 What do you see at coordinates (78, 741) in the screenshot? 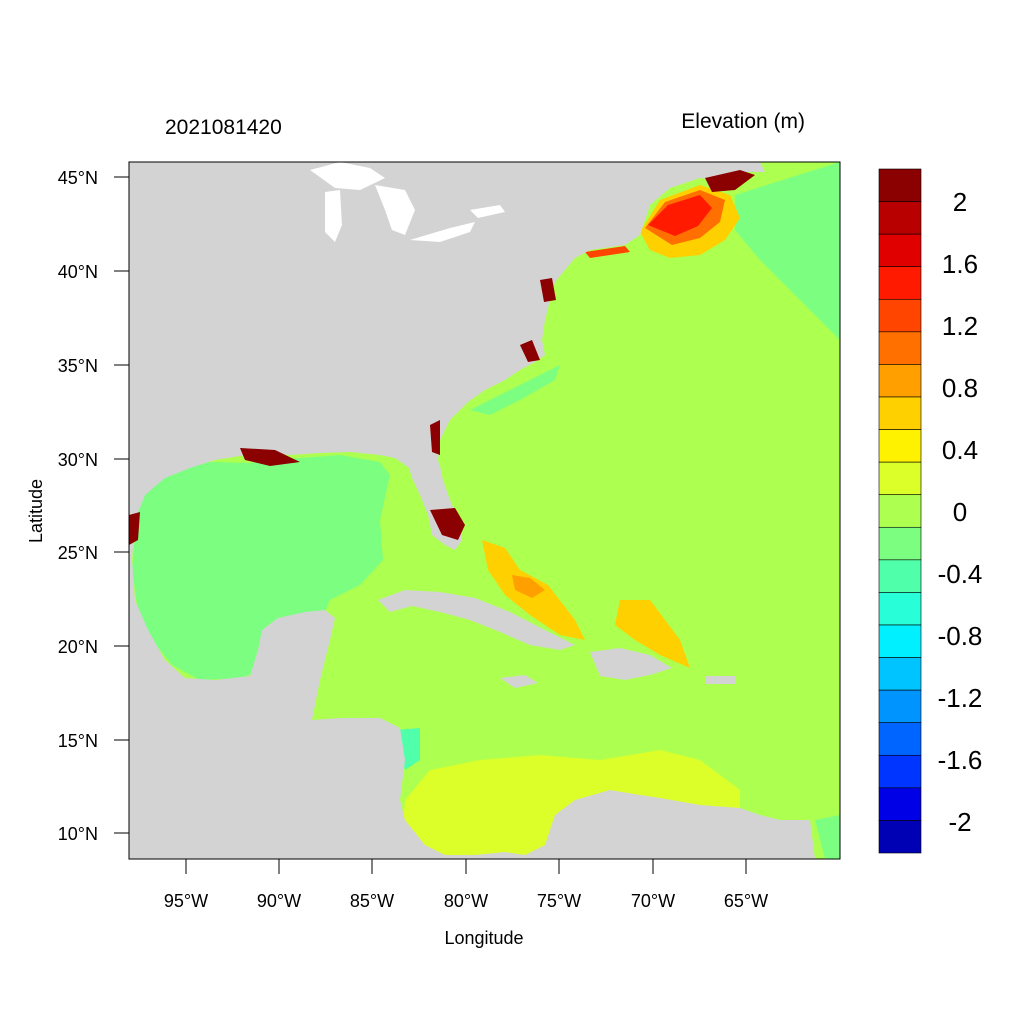
I see `y-tick-label: 15°N` at bounding box center [78, 741].